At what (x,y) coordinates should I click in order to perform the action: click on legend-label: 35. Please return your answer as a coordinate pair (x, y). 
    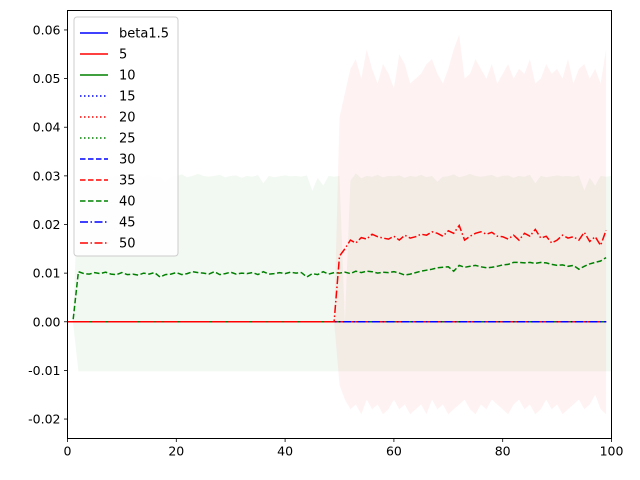
    Looking at the image, I should click on (127, 181).